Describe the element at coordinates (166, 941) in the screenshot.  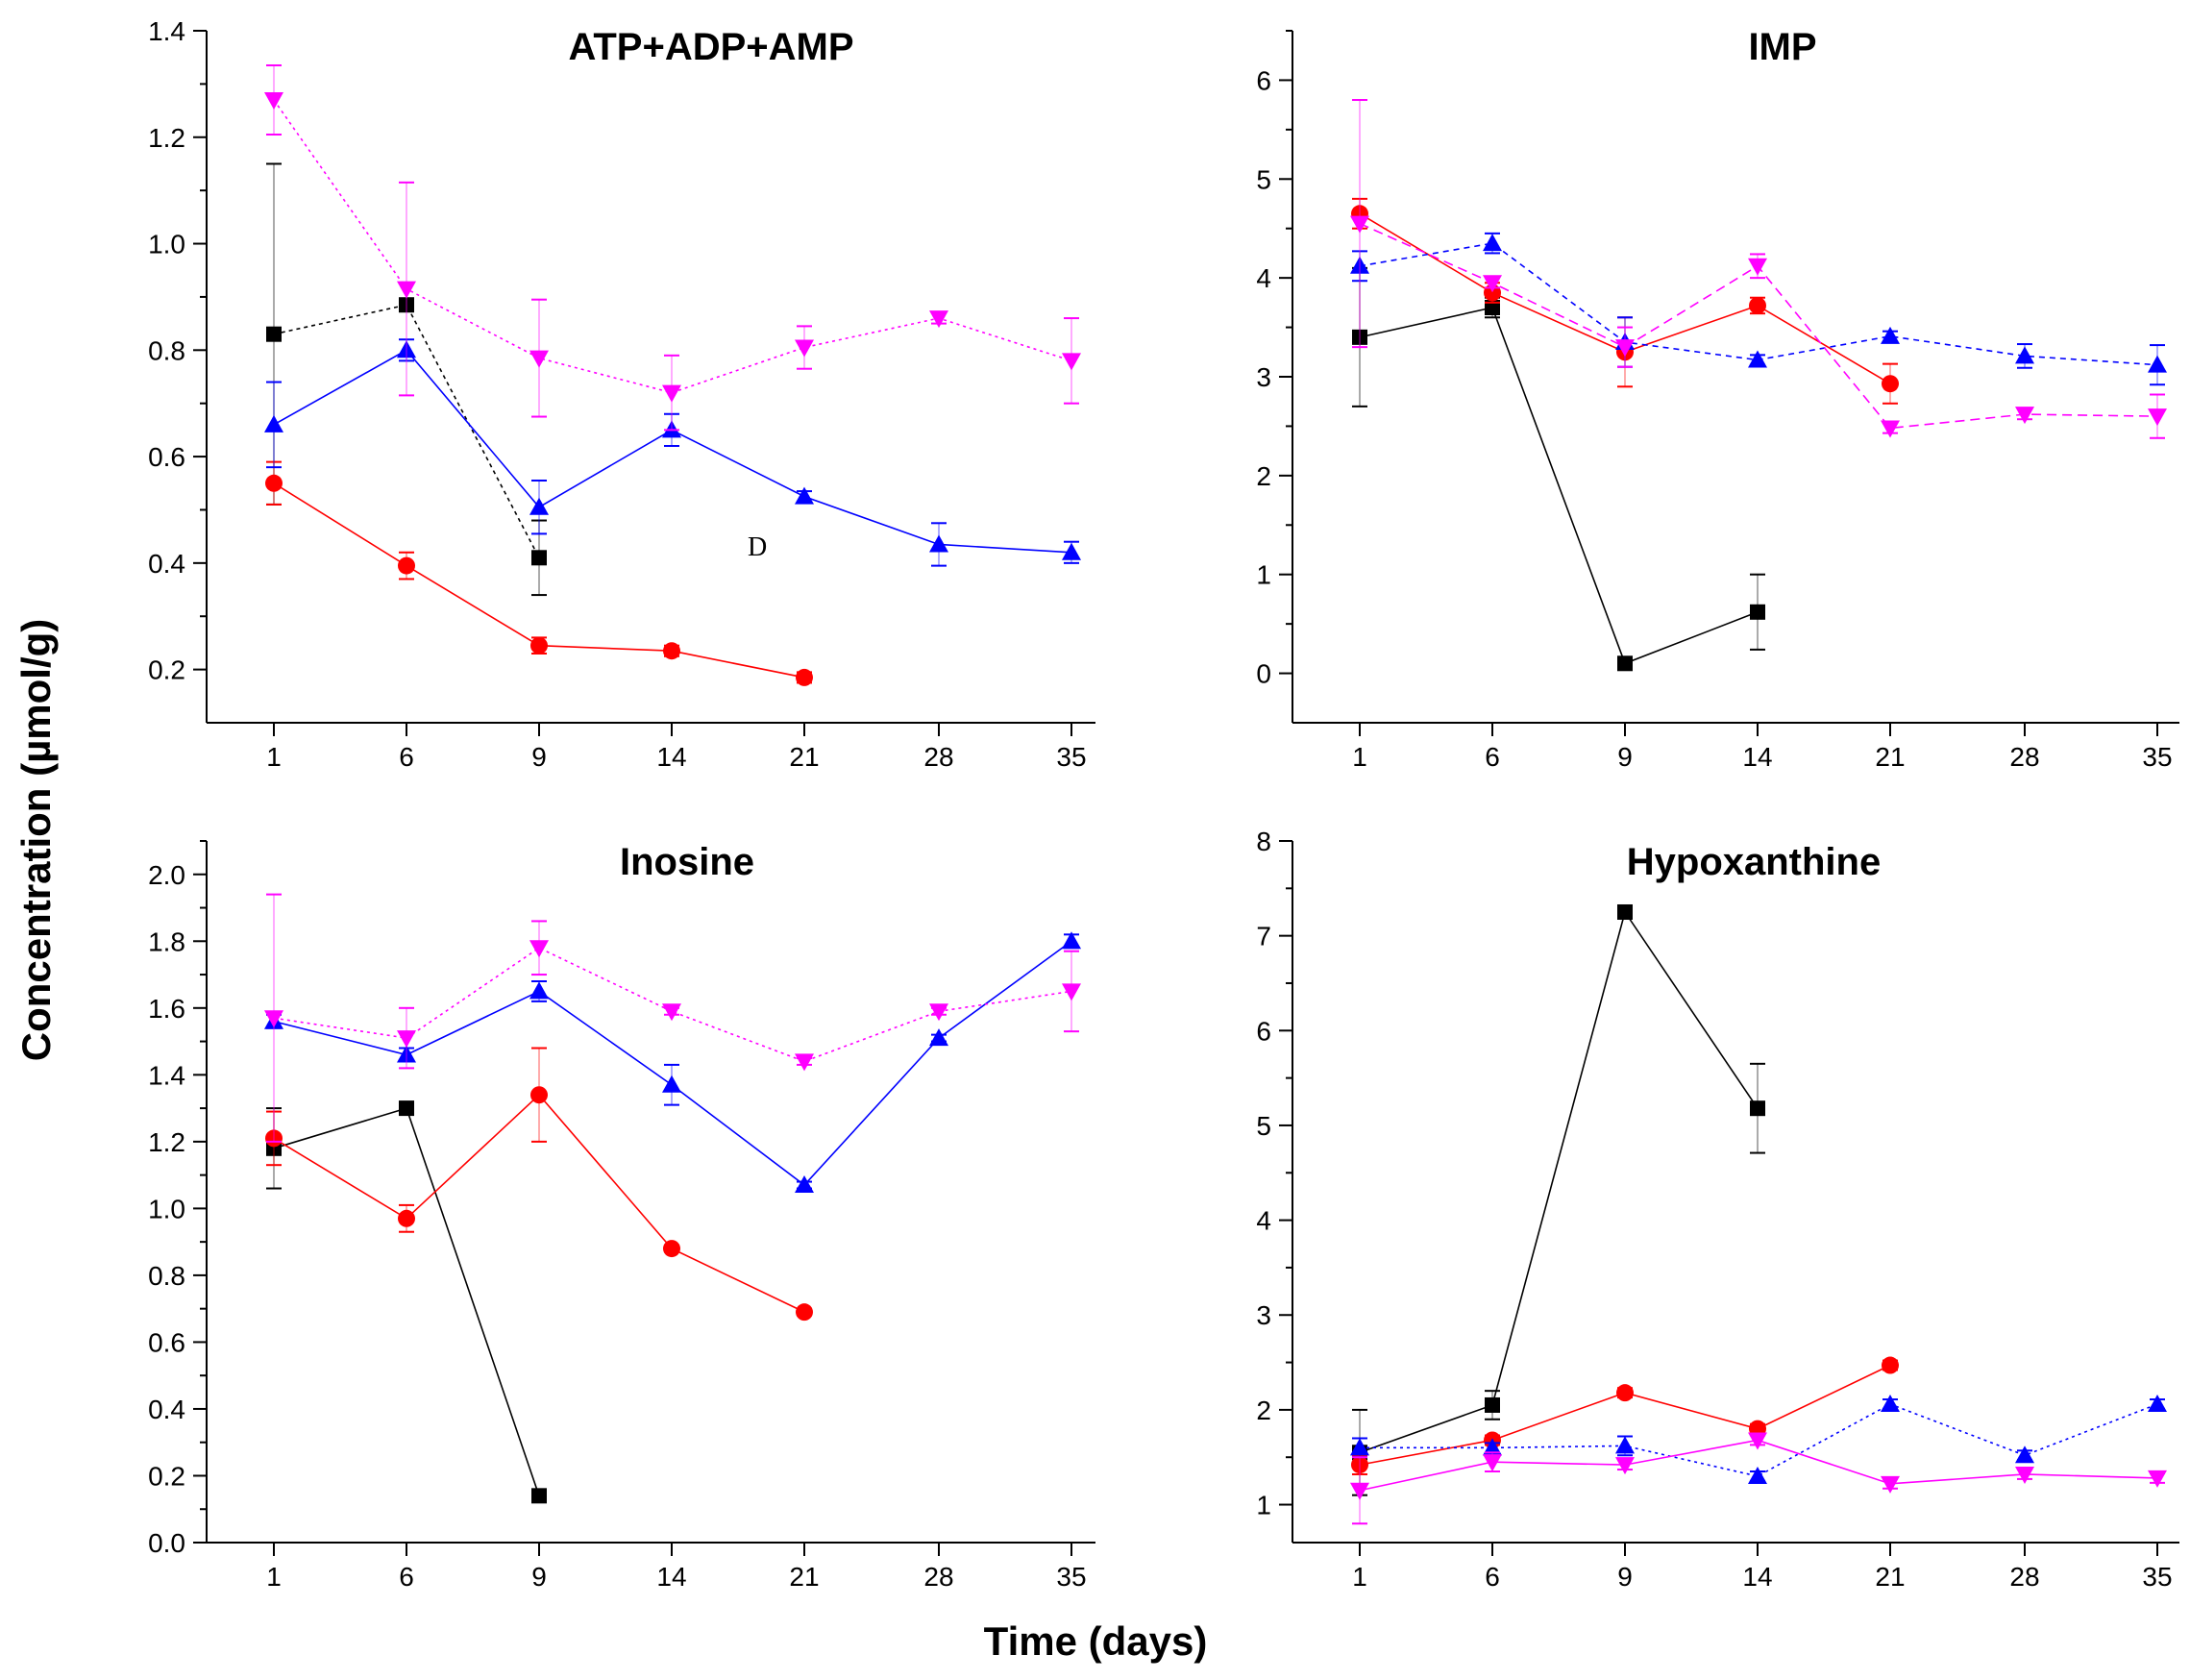
I see `y-tick-label: 1.8` at that location.